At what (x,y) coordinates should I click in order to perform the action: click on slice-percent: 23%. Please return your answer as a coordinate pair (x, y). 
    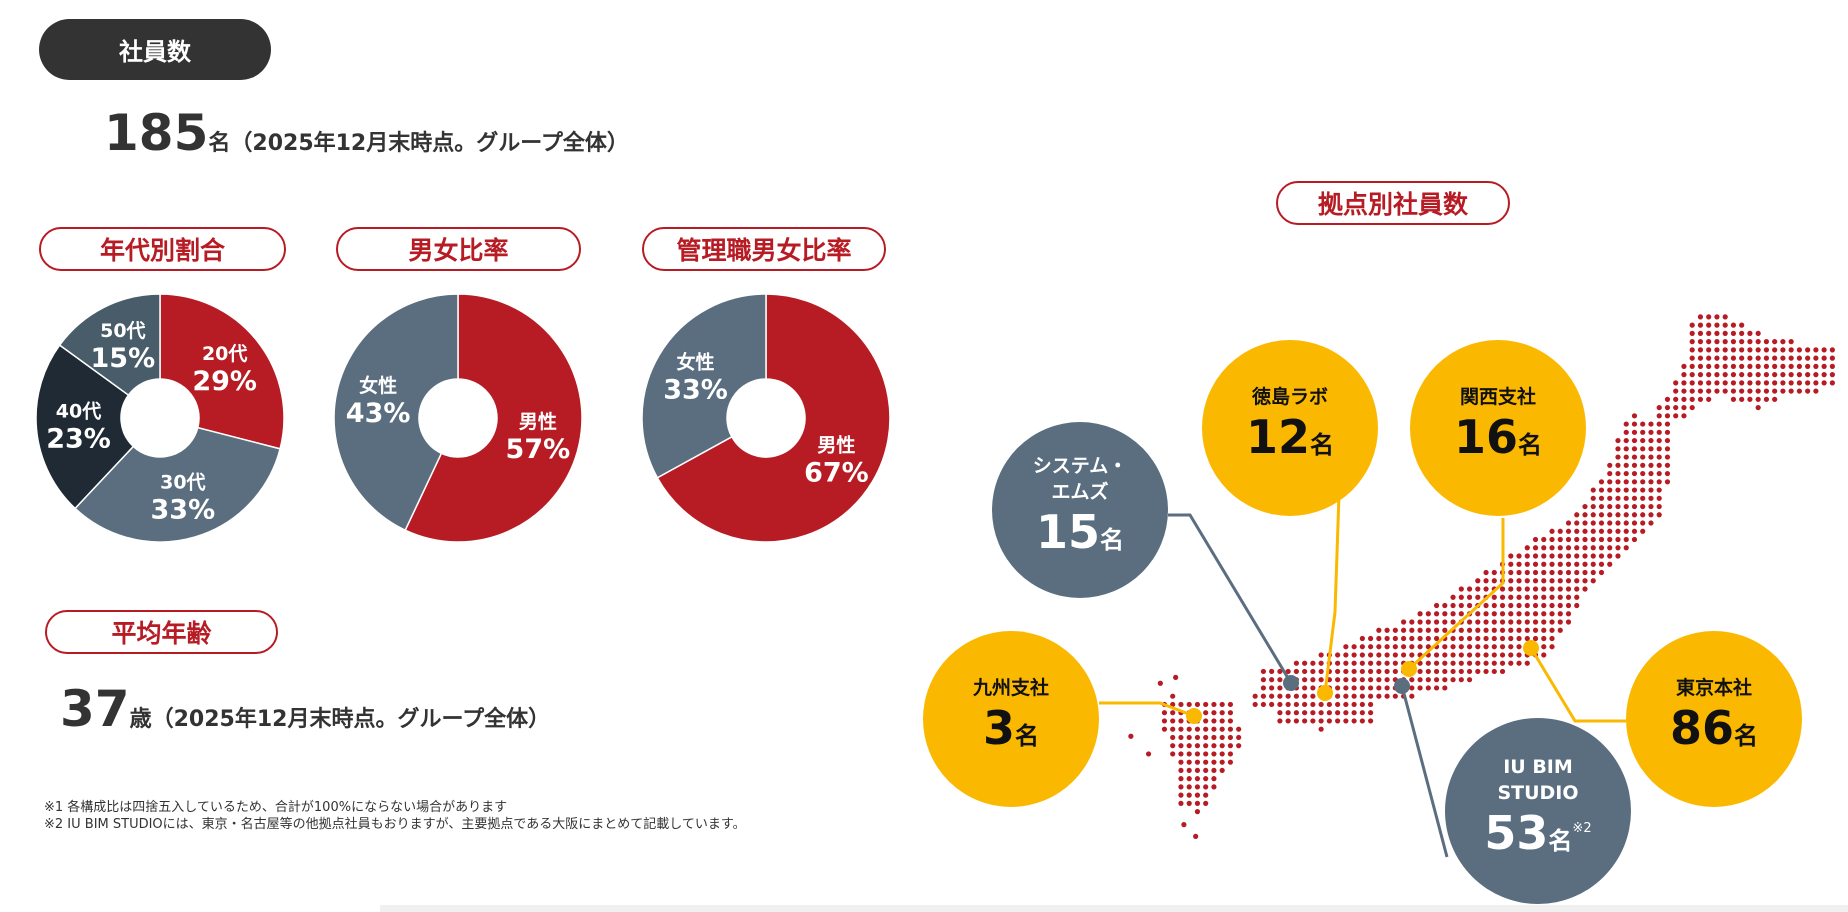
    Looking at the image, I should click on (78, 439).